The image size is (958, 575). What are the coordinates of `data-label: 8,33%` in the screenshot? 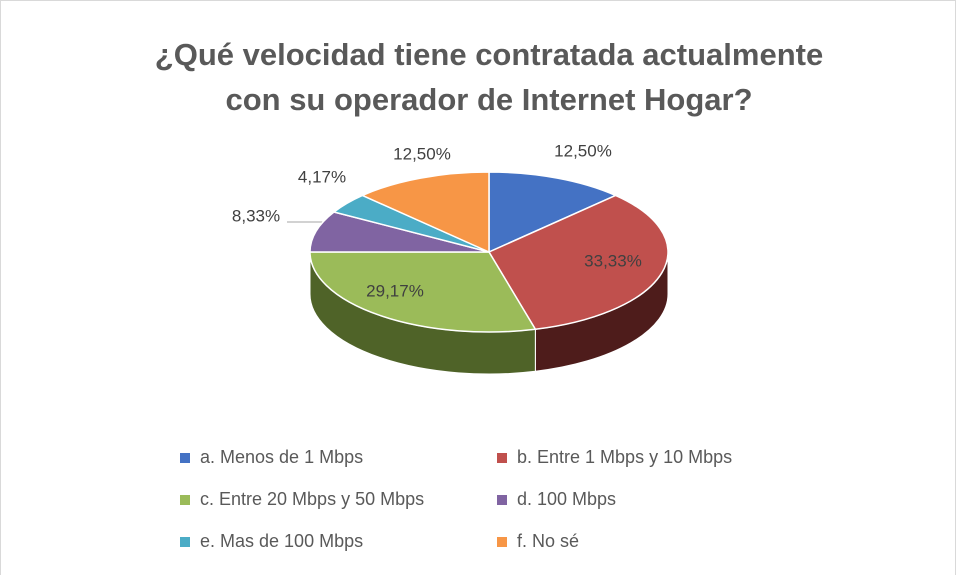 It's located at (256, 215).